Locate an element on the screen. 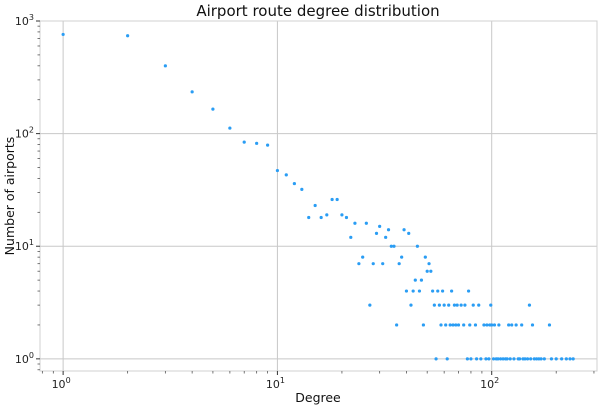 The width and height of the screenshot is (600, 409). x-axis-label: Degree is located at coordinates (318, 397).